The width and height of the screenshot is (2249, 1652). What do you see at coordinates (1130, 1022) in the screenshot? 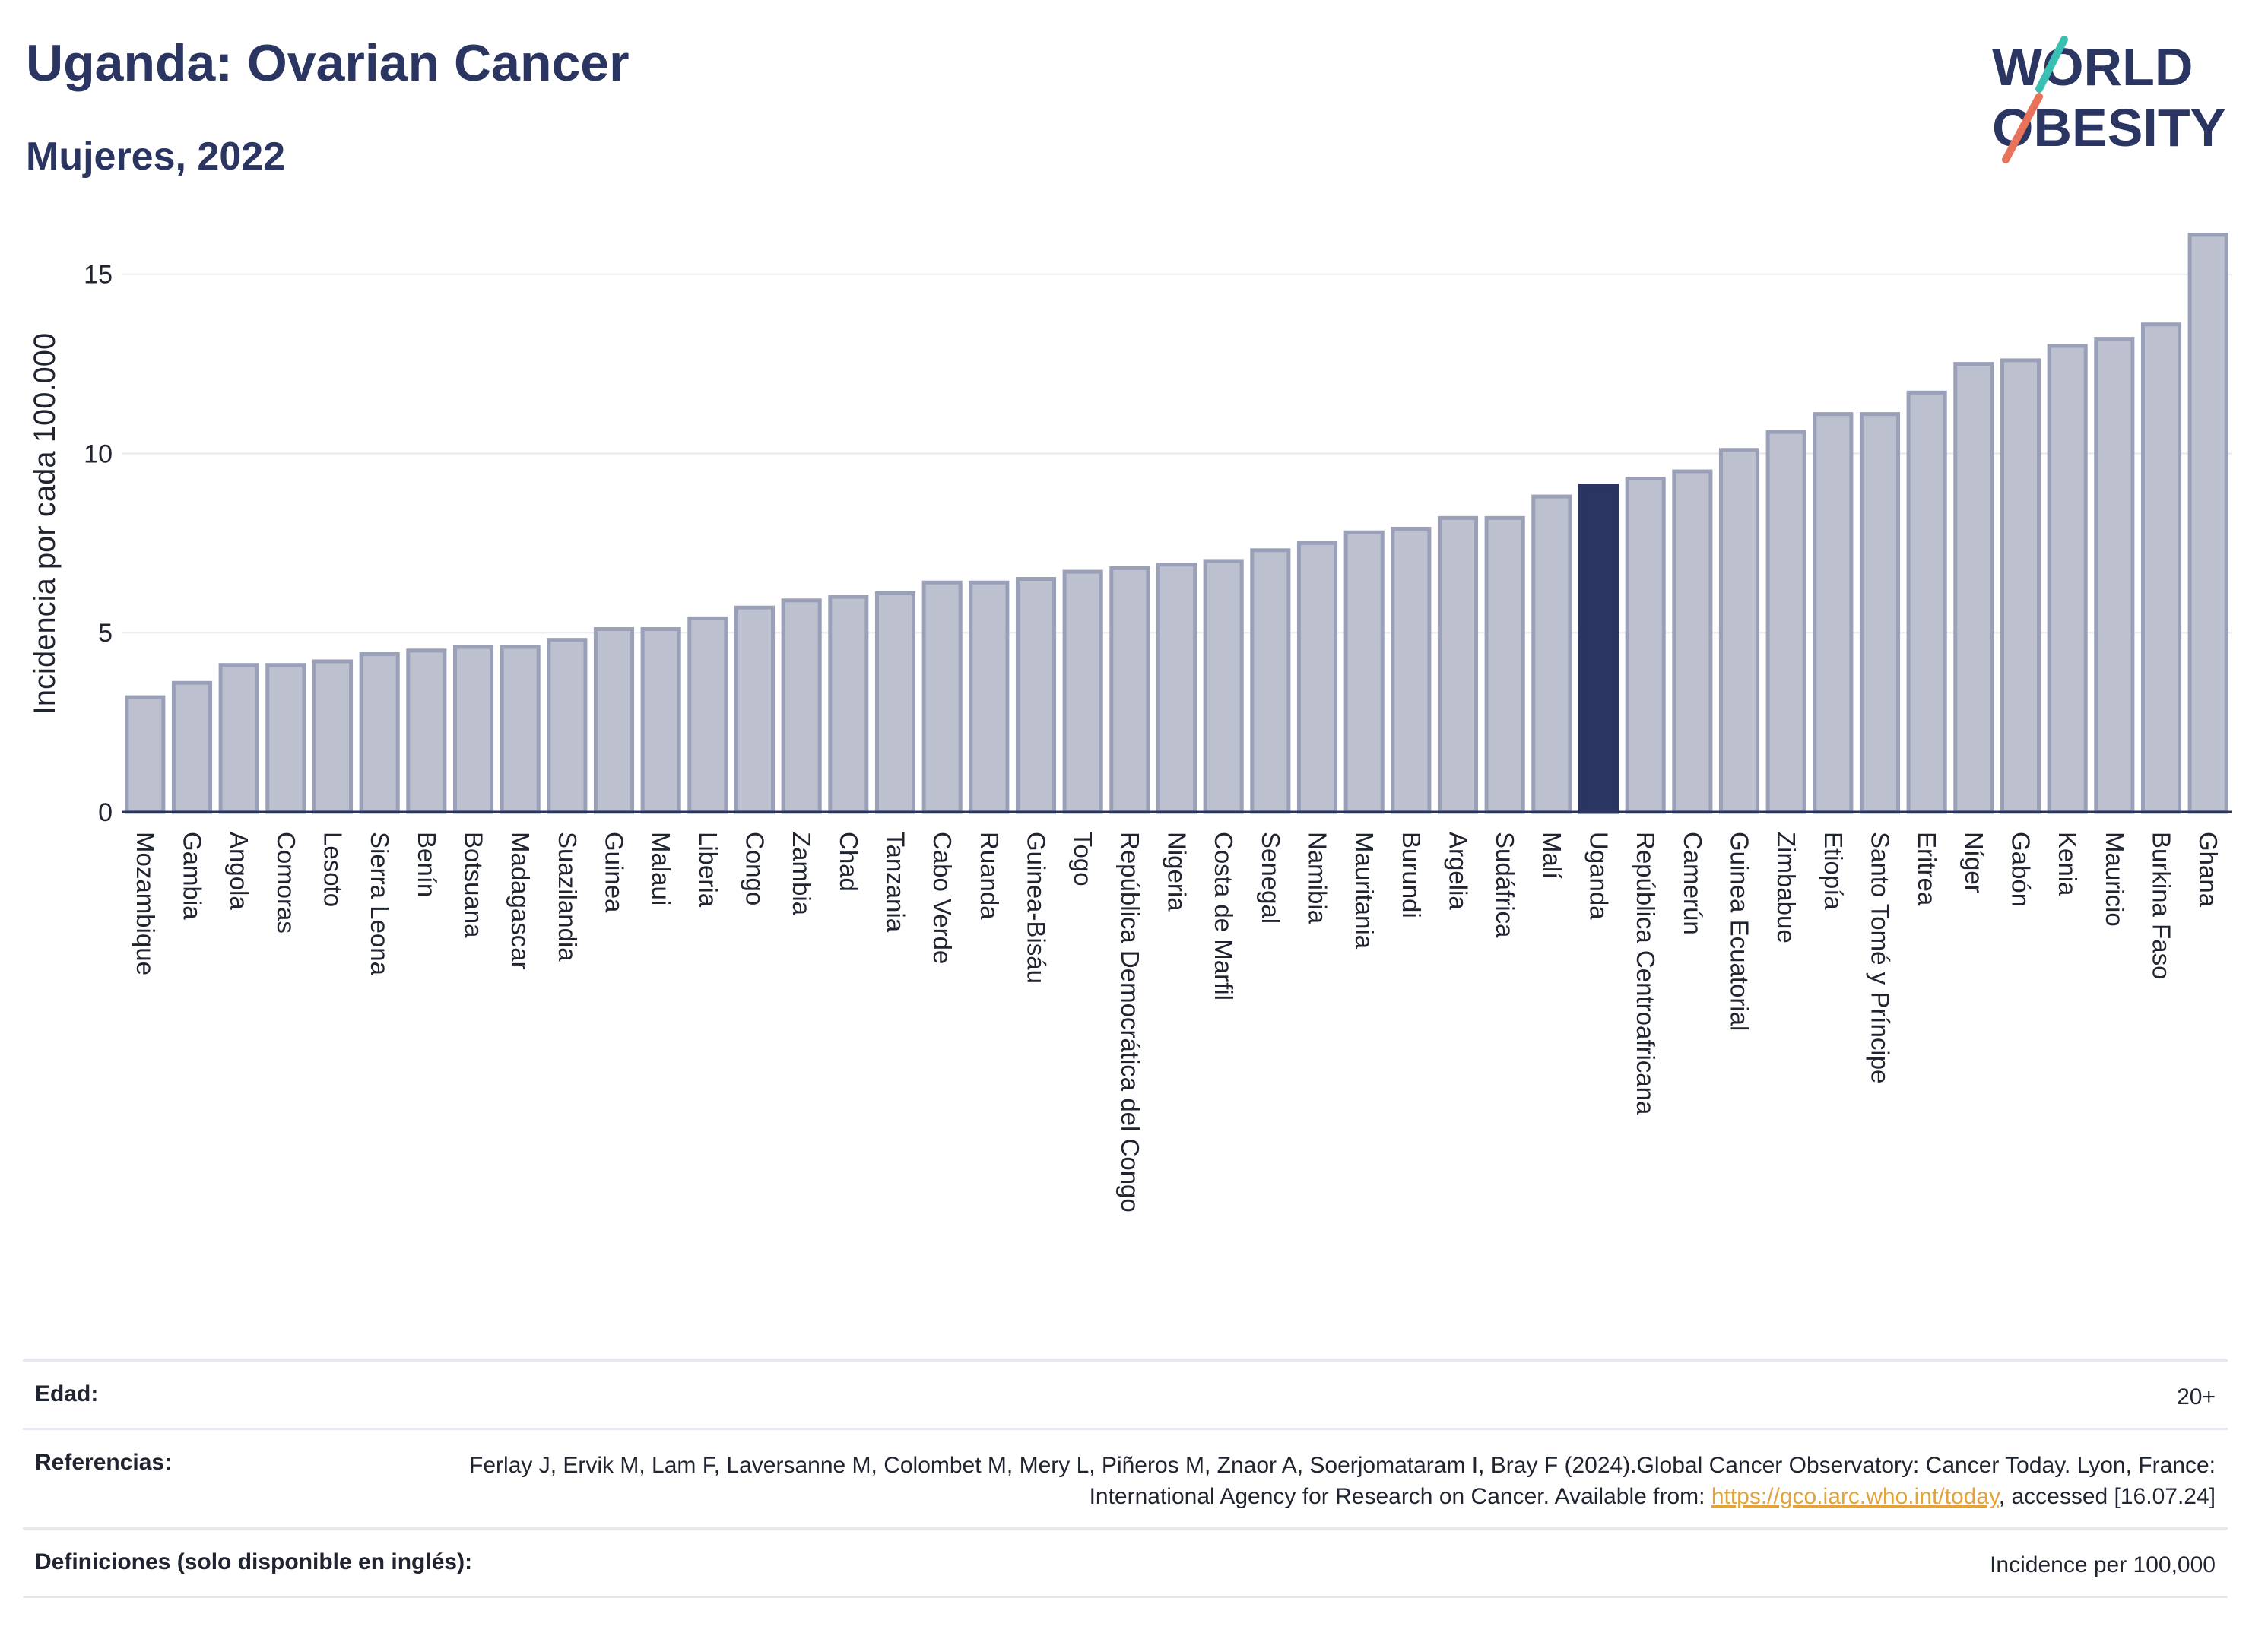
I see `x-tick-label: República Democrática del Congo` at bounding box center [1130, 1022].